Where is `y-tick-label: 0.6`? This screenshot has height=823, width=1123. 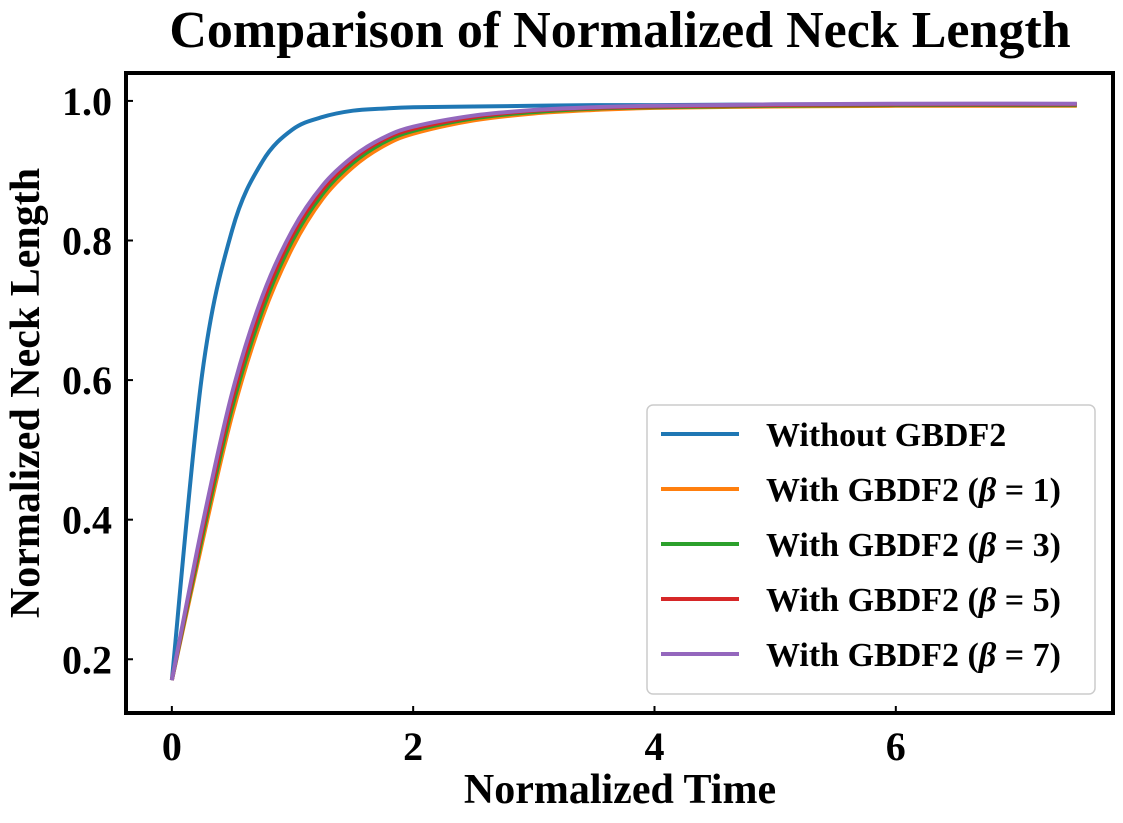 y-tick-label: 0.6 is located at coordinates (87, 380).